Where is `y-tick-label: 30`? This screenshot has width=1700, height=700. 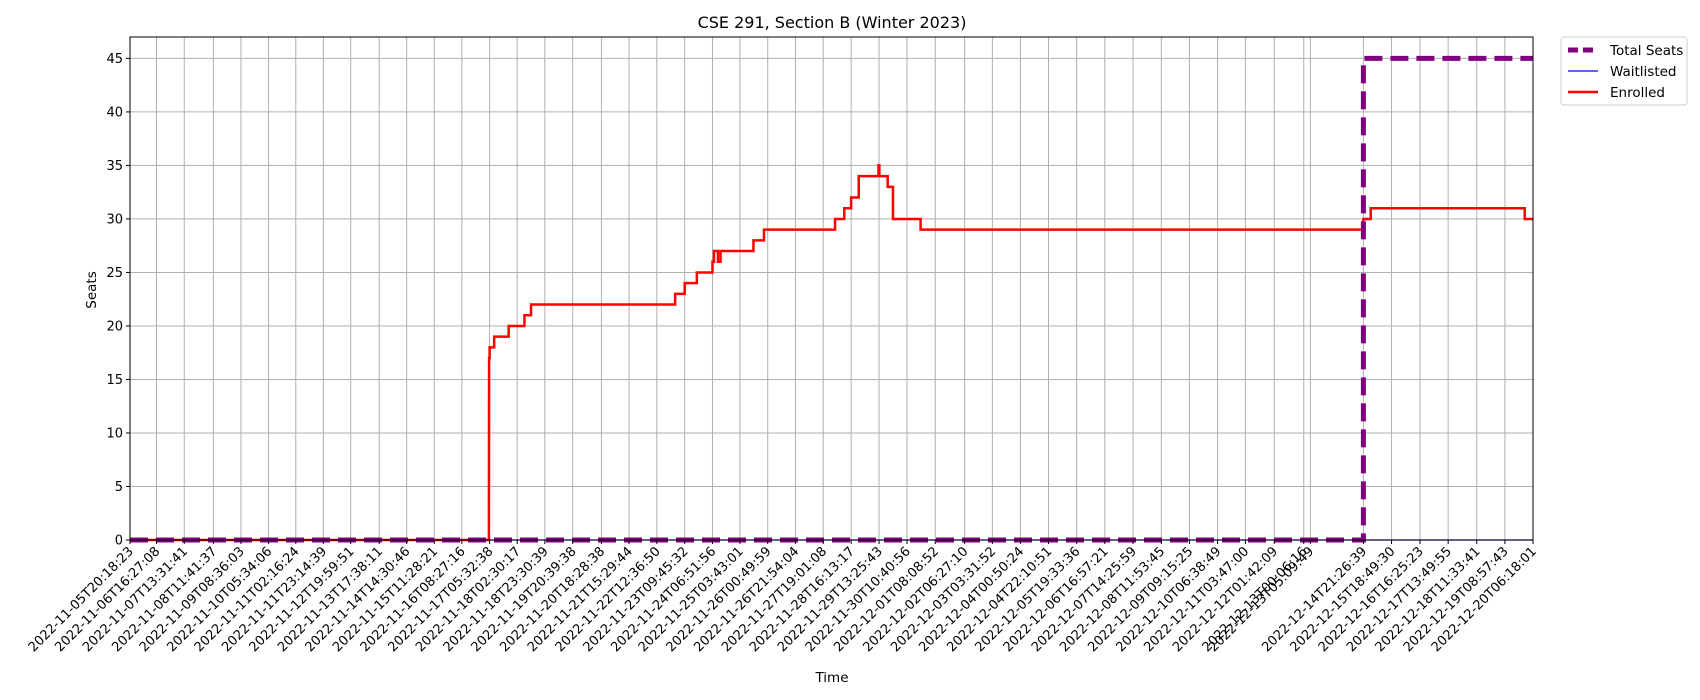 y-tick-label: 30 is located at coordinates (114, 219).